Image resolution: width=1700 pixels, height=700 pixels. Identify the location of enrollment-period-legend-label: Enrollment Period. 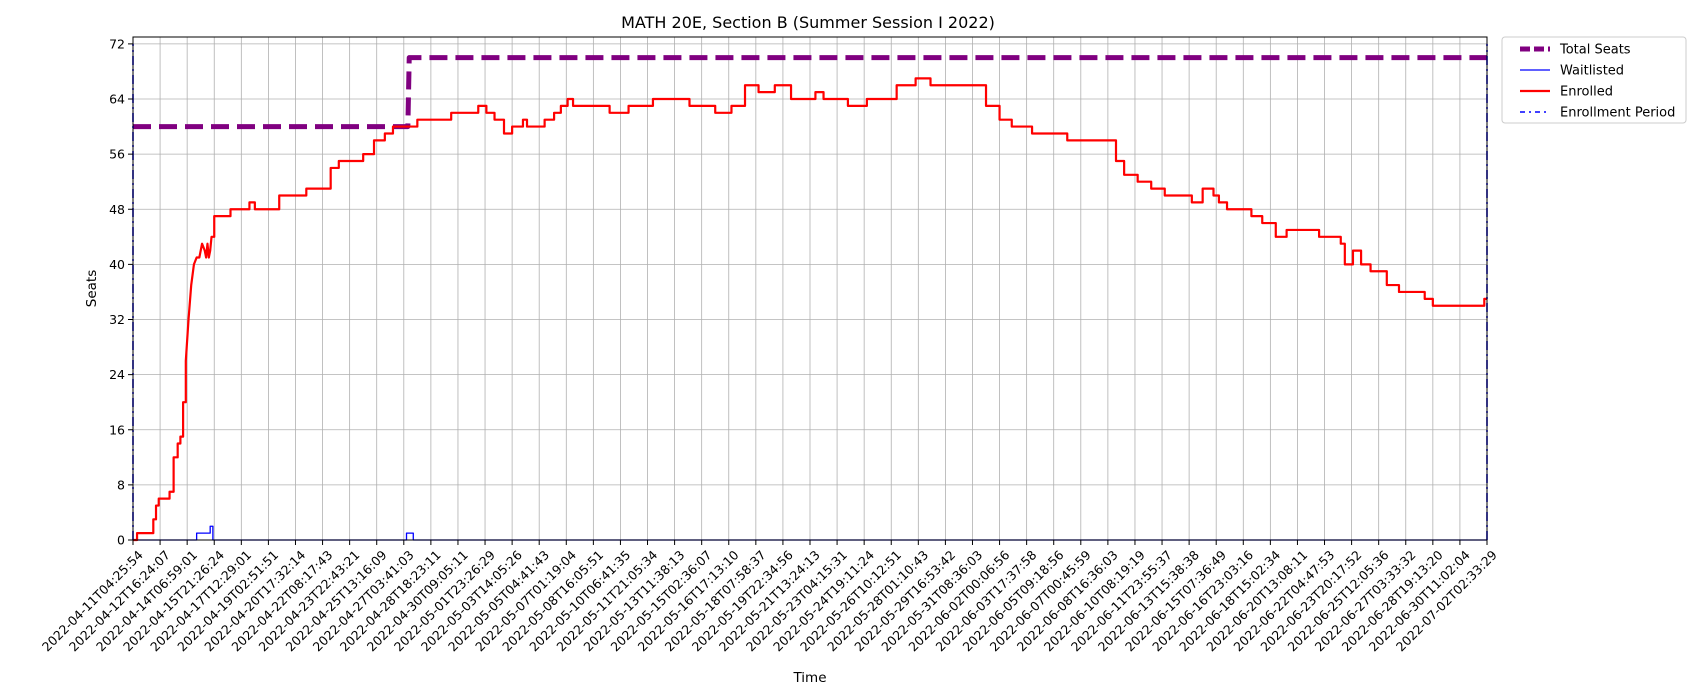
(1617, 113).